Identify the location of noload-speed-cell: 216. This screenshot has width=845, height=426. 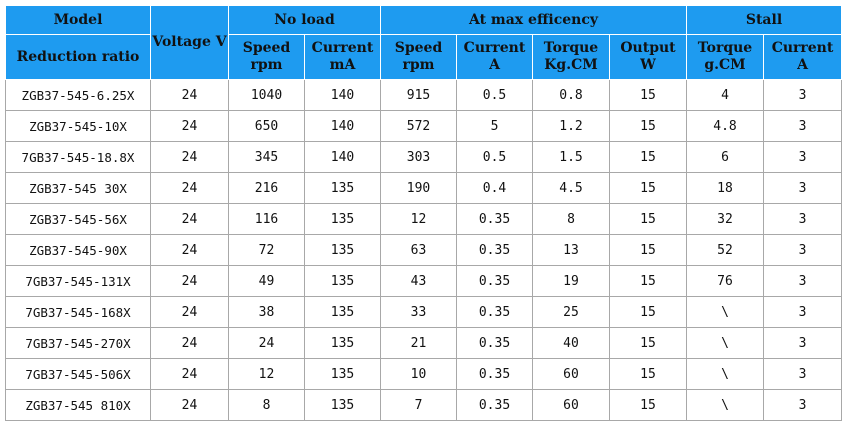
(266, 188).